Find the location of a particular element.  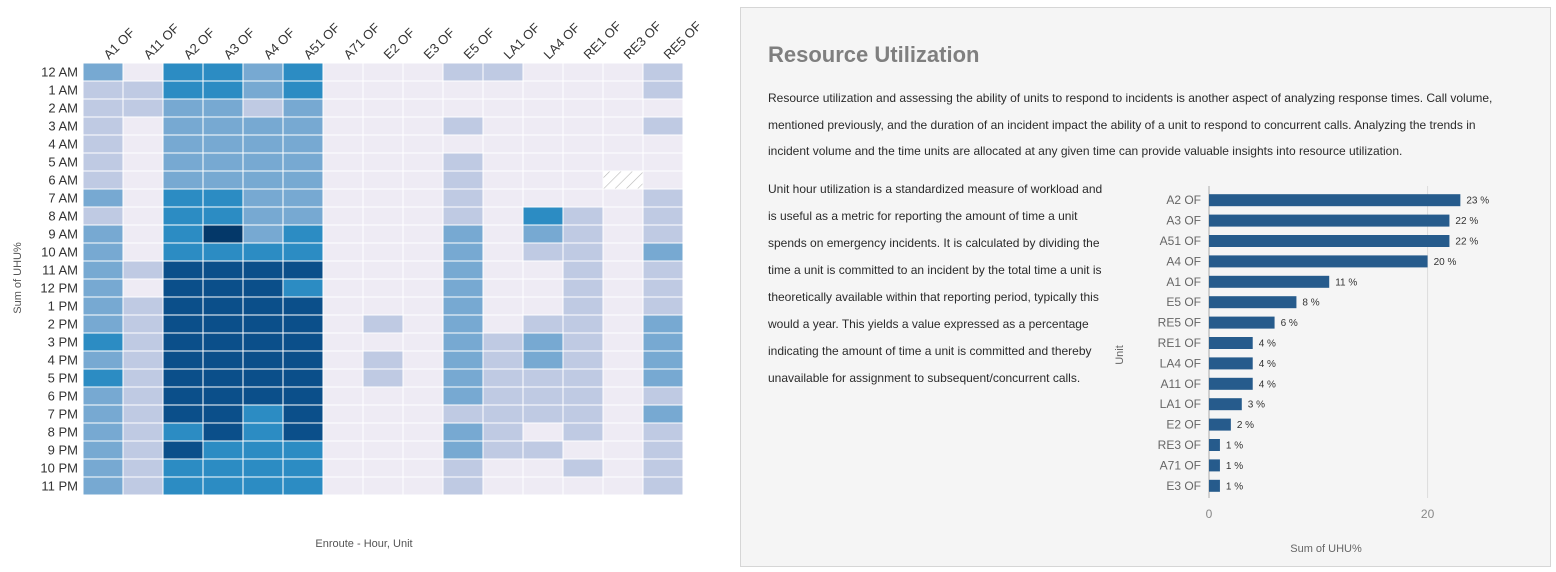

x-axis-title: Sum of UHU% is located at coordinates (1326, 549).